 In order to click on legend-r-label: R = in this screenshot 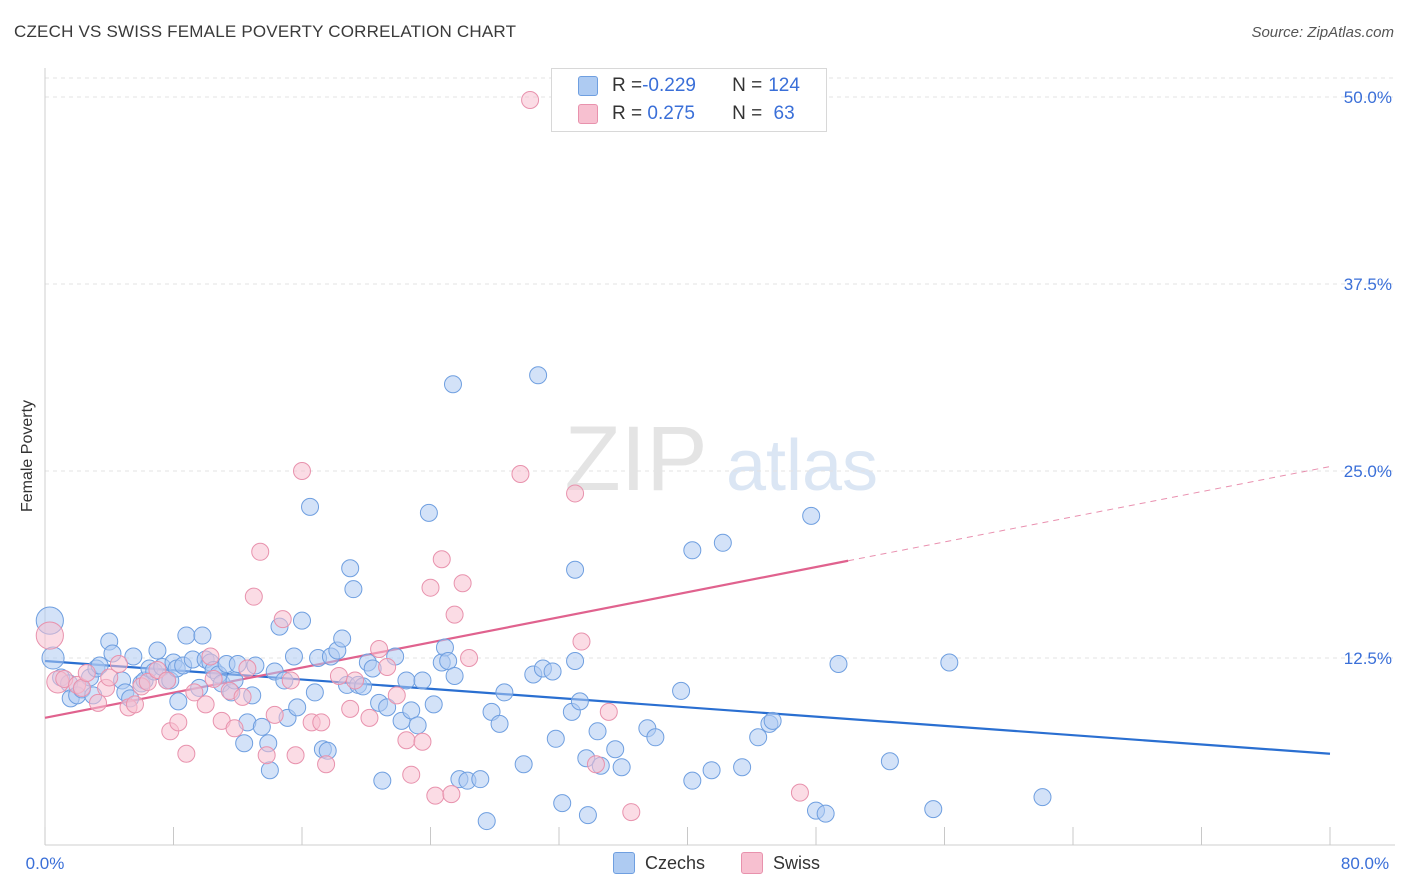, I will do `click(627, 85)`.